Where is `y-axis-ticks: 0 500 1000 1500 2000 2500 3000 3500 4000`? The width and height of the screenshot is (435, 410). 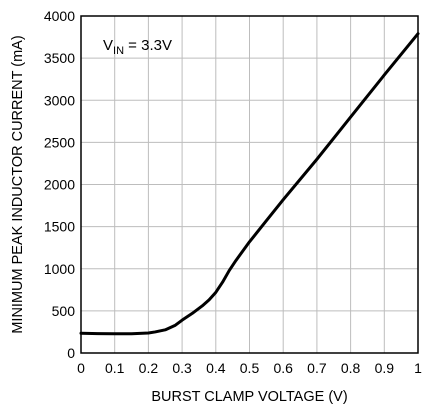
y-axis-ticks: 0 500 1000 1500 2000 2500 3000 3500 4000 is located at coordinates (59, 184).